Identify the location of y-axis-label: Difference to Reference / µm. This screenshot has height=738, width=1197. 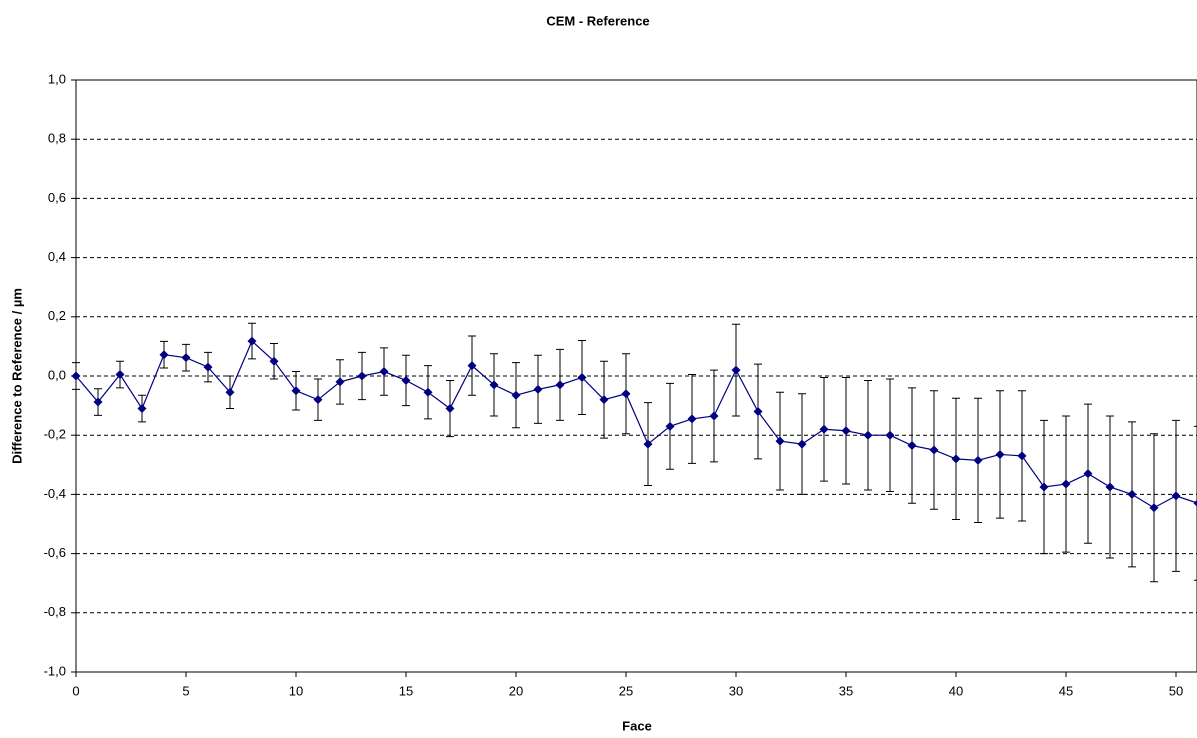
(16, 376).